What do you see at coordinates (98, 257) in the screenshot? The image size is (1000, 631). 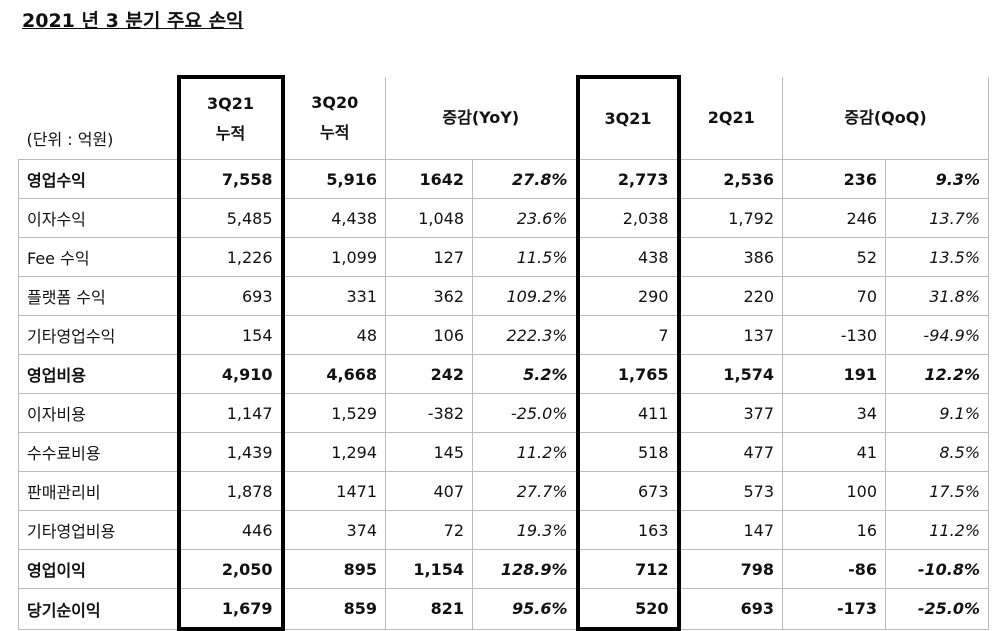 I see `row-label: Fee 수익` at bounding box center [98, 257].